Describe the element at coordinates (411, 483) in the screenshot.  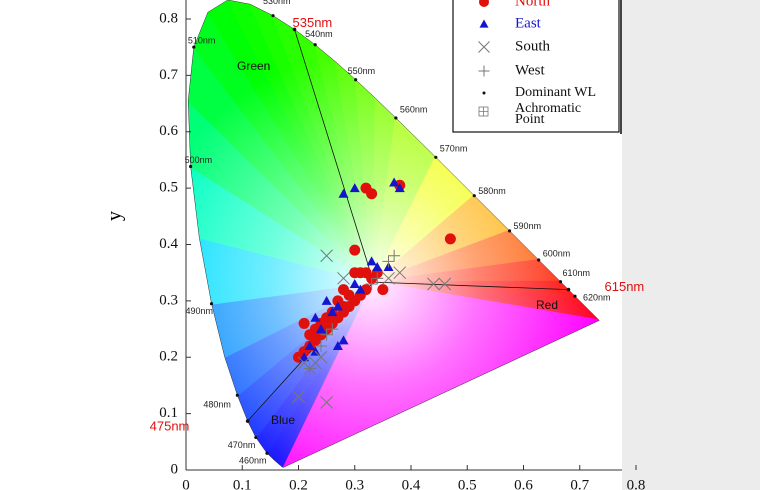
I see `x-tick-label: 0.4` at that location.